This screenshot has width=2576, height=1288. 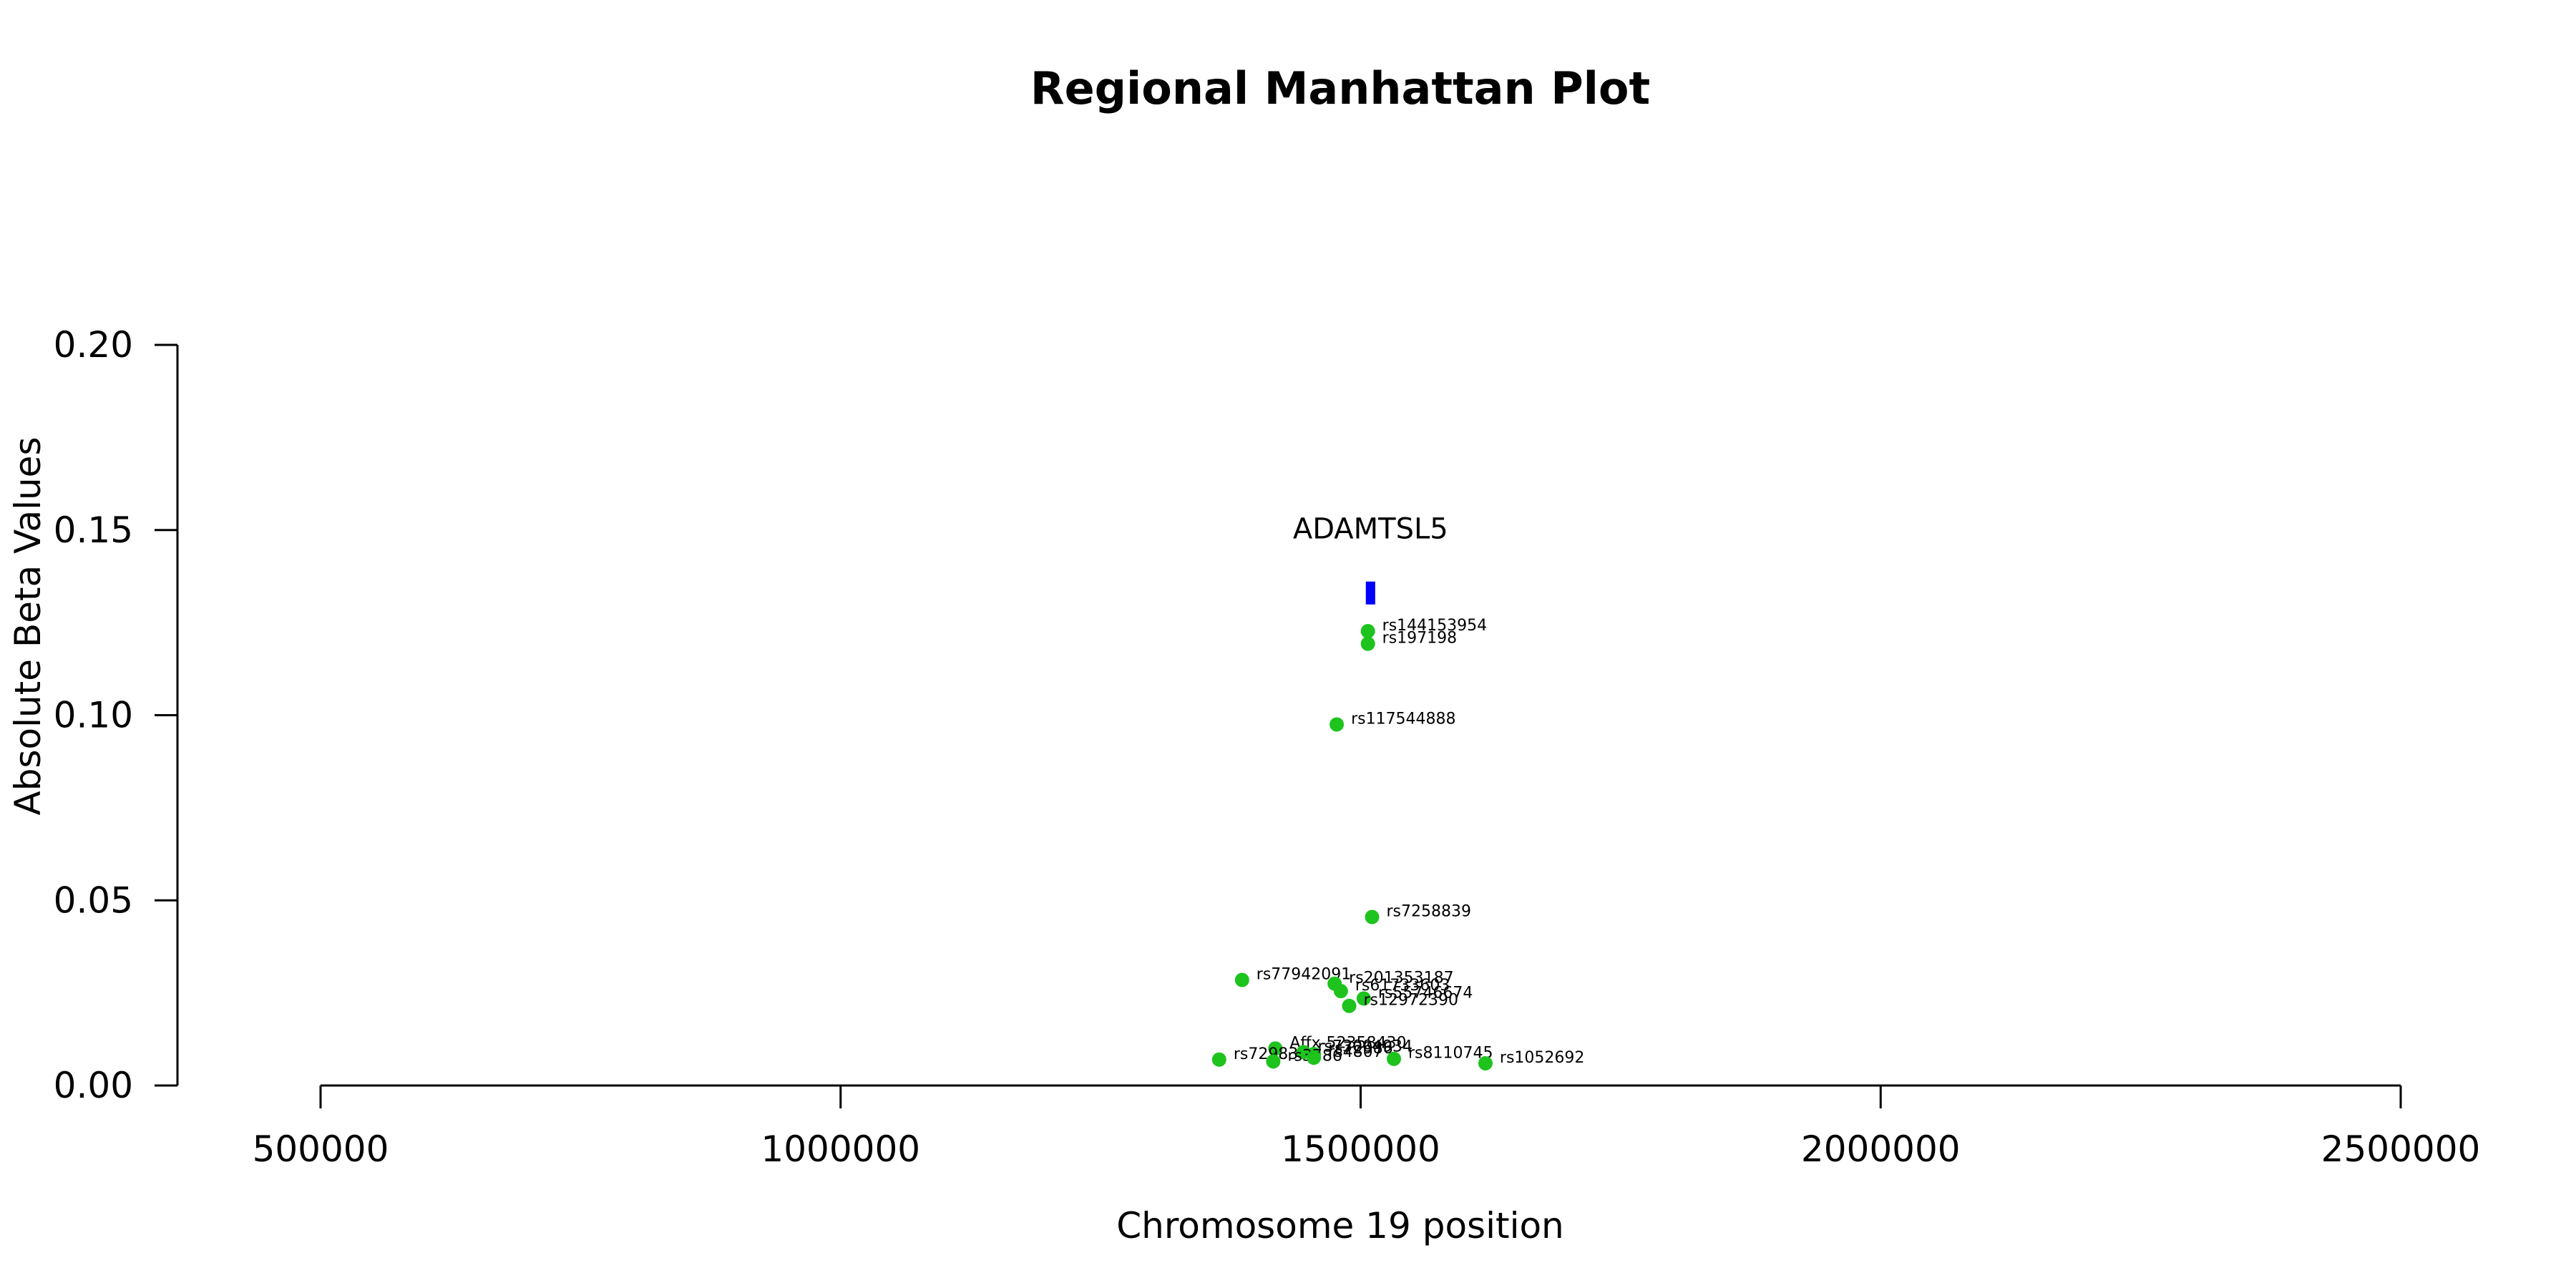 I want to click on x-tick-label: 2000000, so click(x=1881, y=1149).